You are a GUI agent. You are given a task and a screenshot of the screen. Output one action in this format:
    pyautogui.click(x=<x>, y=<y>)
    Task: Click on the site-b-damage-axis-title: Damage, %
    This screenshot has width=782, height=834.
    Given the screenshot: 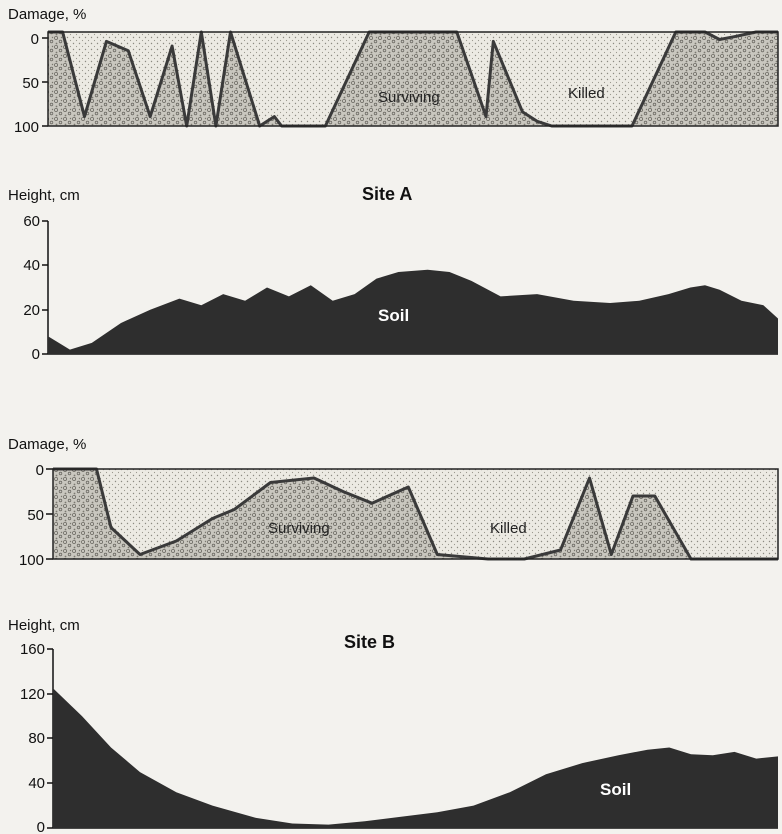 What is the action you would take?
    pyautogui.click(x=47, y=444)
    